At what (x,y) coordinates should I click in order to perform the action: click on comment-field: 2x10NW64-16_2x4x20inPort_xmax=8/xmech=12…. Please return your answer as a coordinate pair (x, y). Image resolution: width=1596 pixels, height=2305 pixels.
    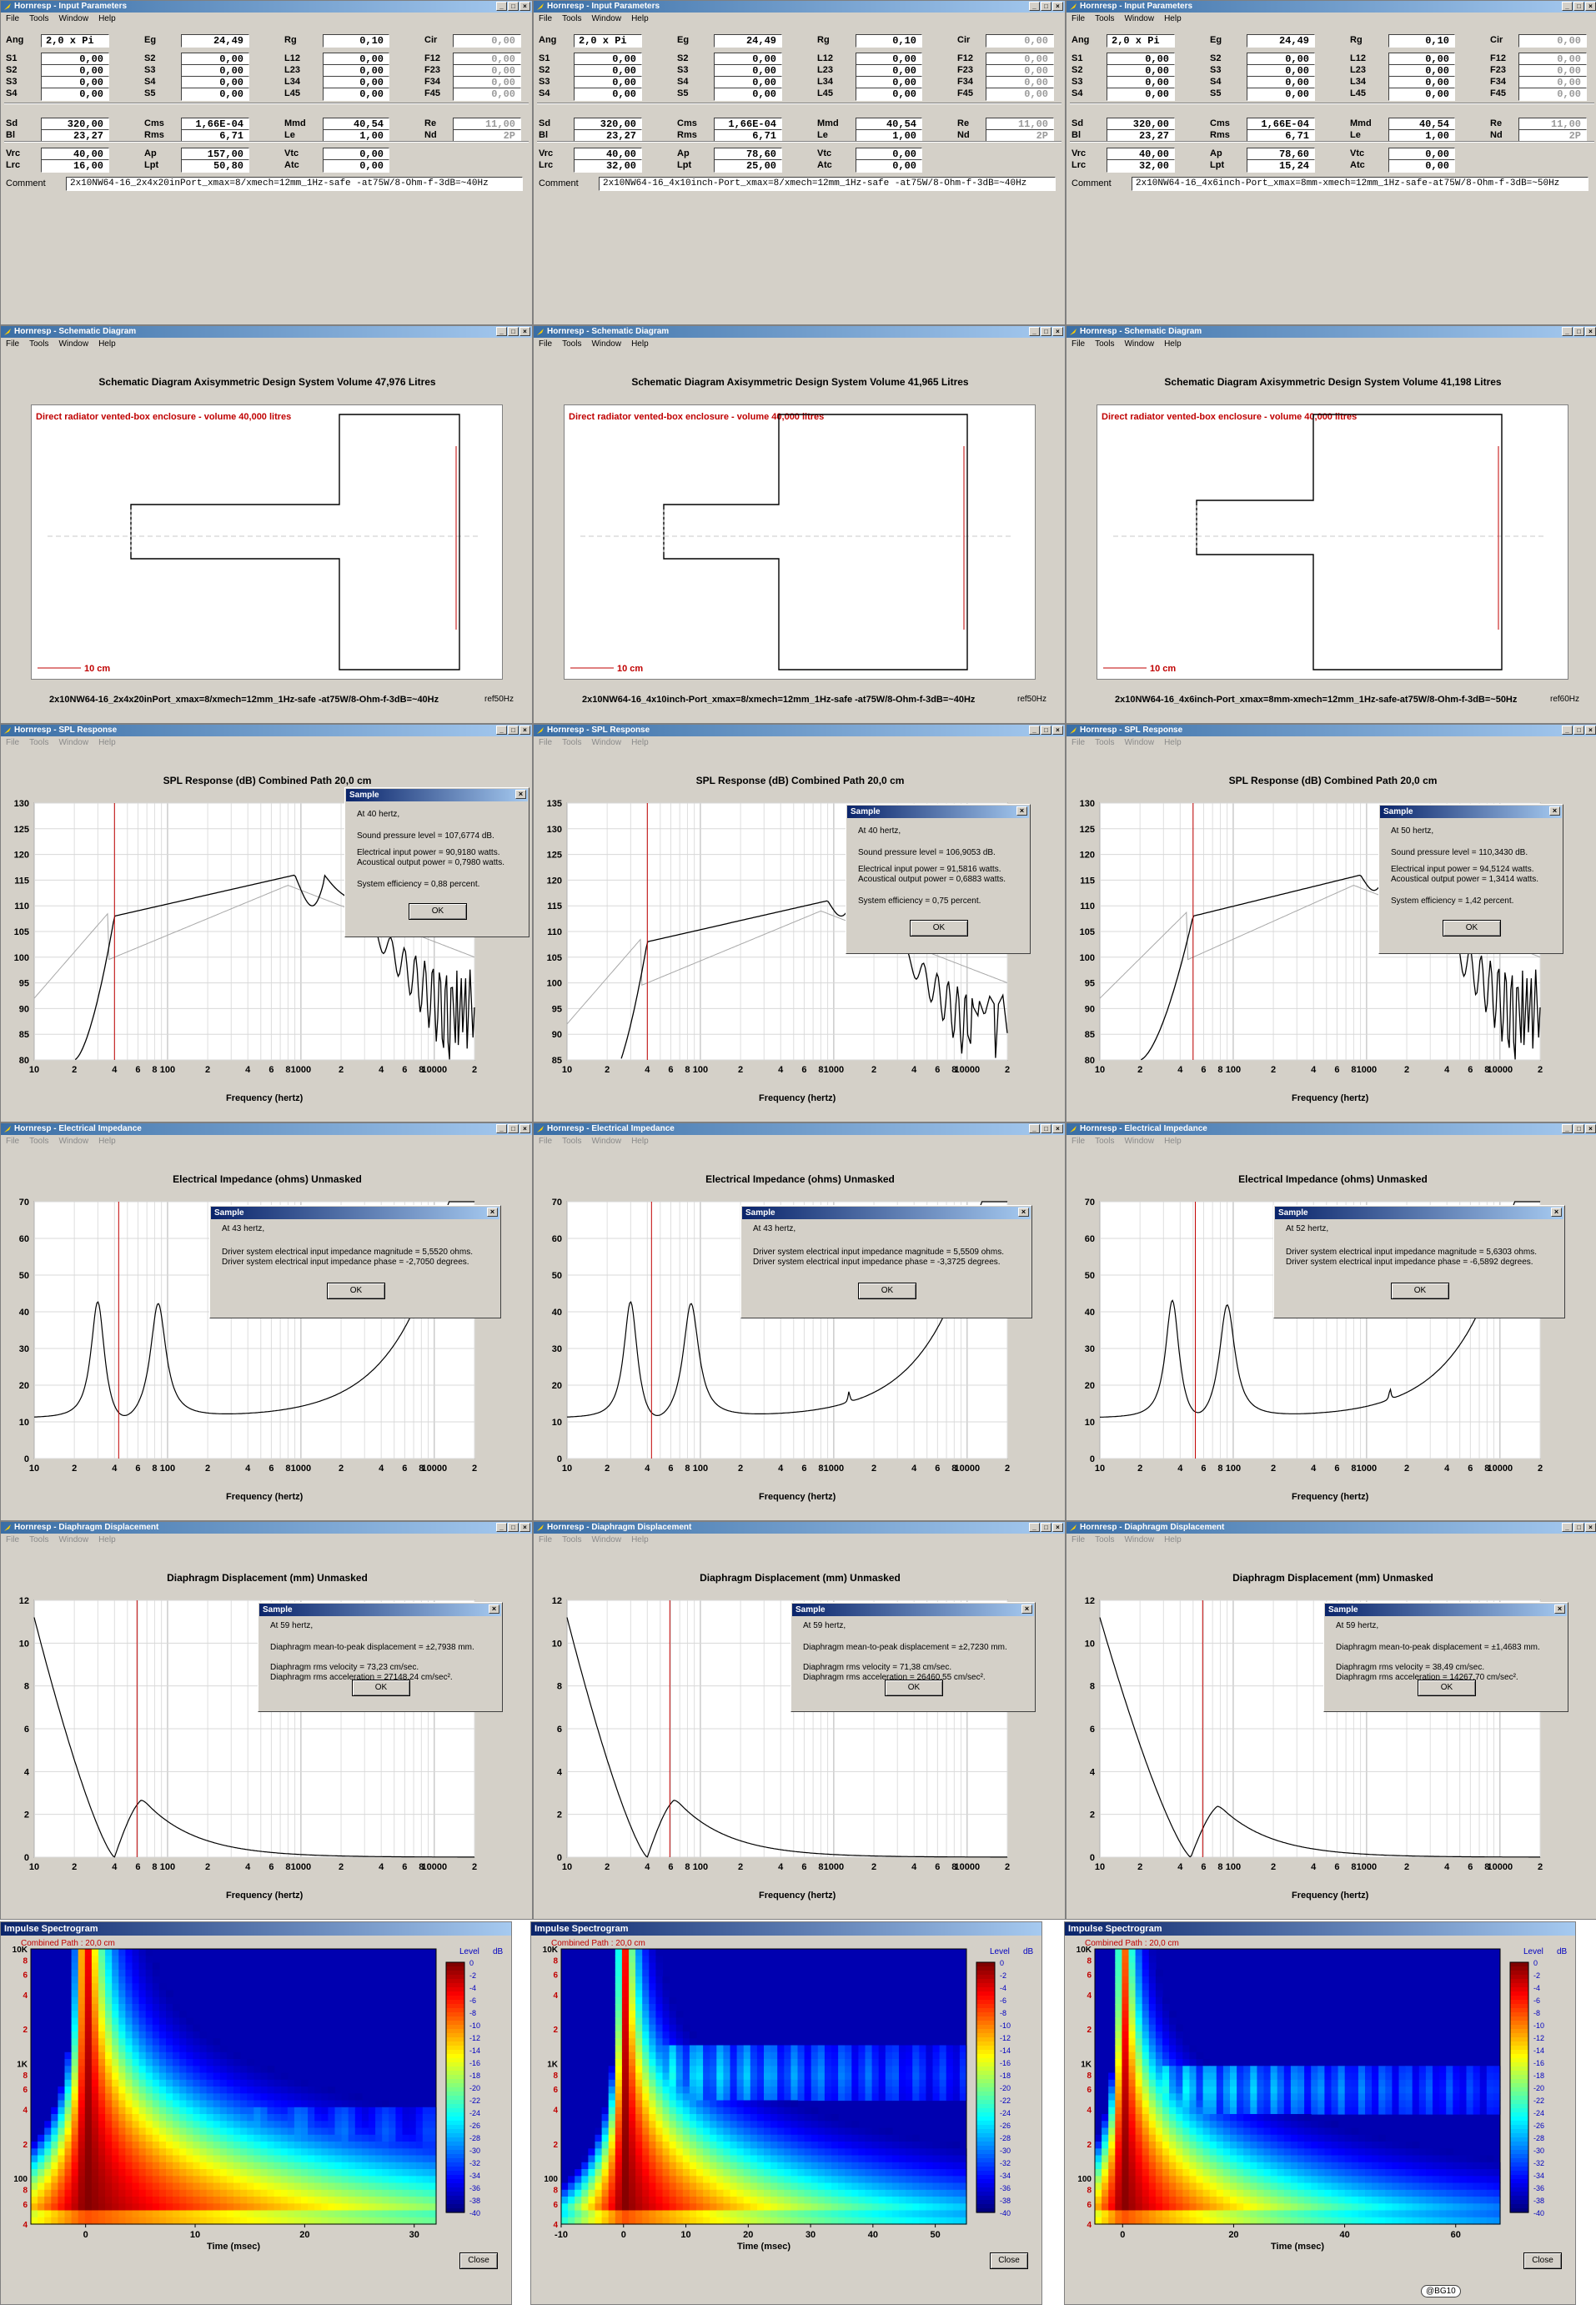
    Looking at the image, I should click on (294, 184).